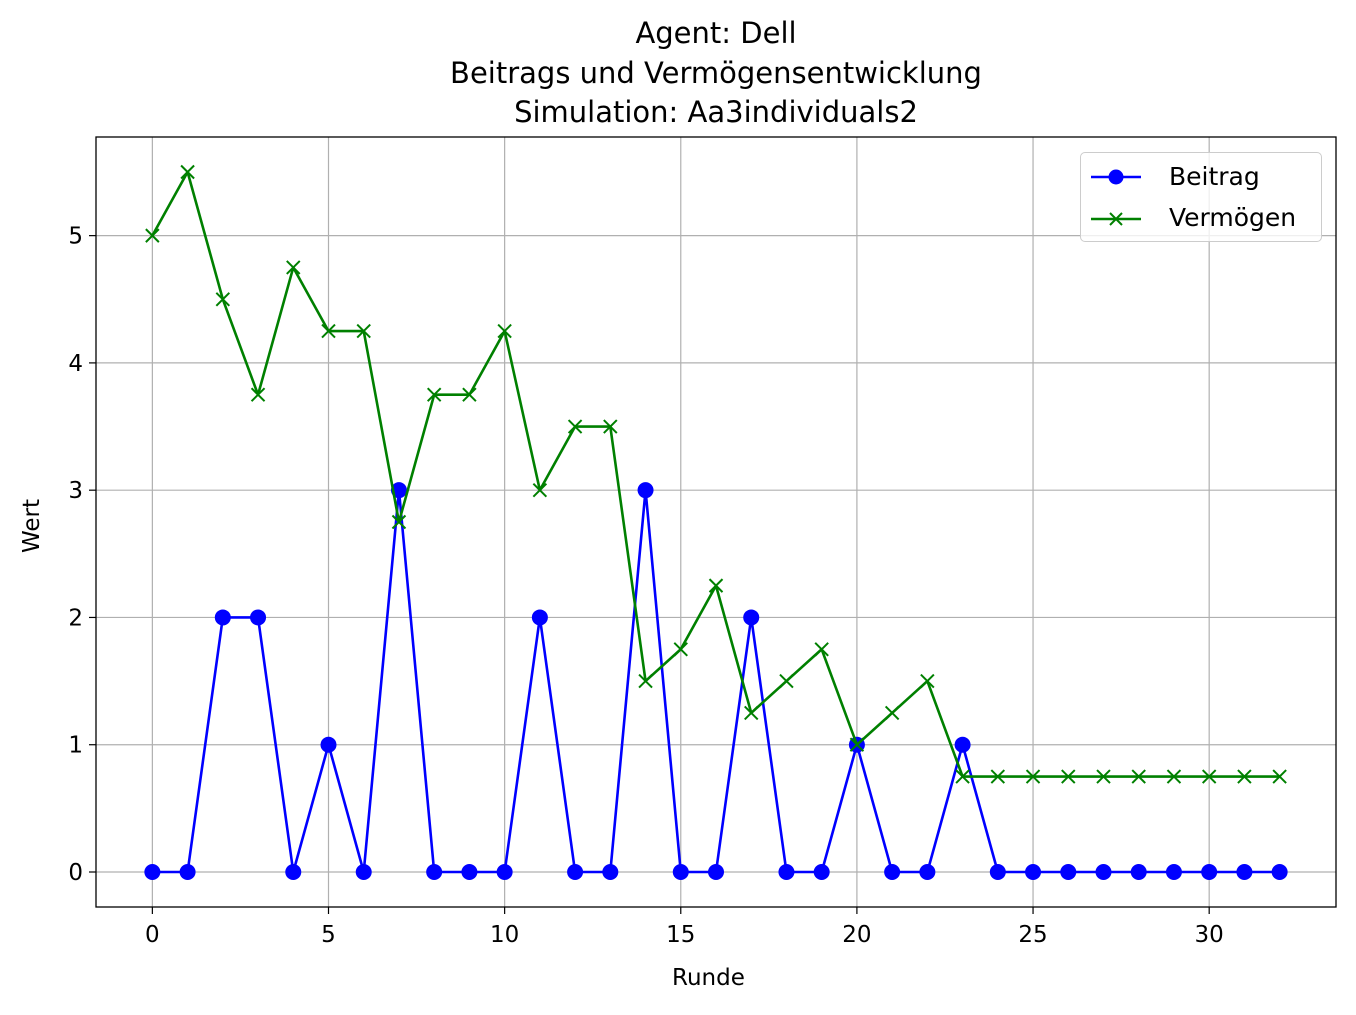  Describe the element at coordinates (1209, 935) in the screenshot. I see `x-tick-label: 30` at that location.